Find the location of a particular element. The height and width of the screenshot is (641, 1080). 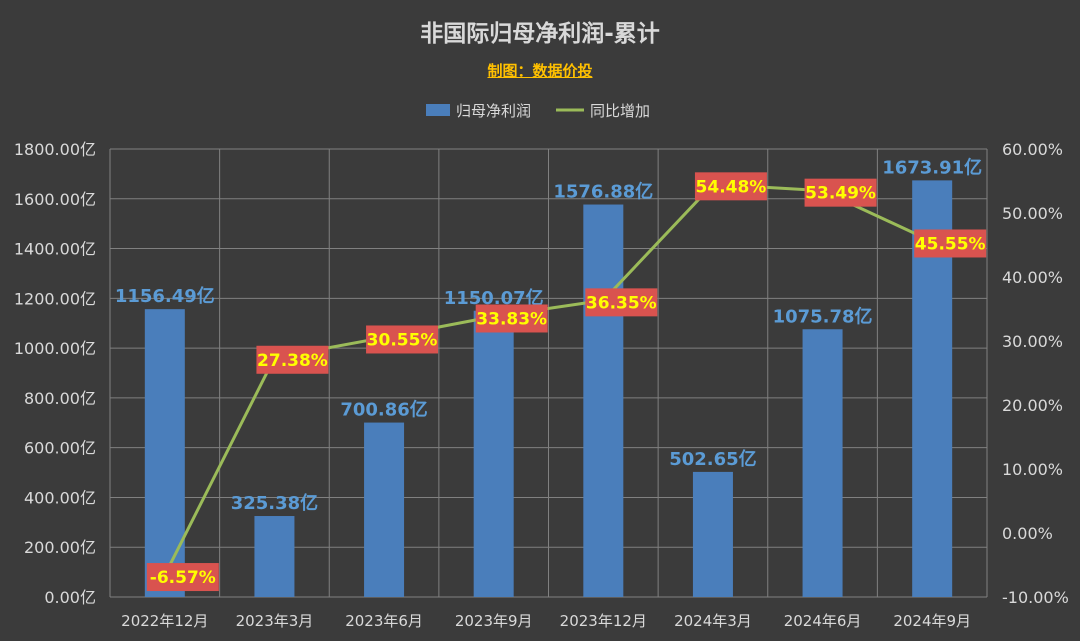

line-label-text: 27.38% is located at coordinates (292, 361).